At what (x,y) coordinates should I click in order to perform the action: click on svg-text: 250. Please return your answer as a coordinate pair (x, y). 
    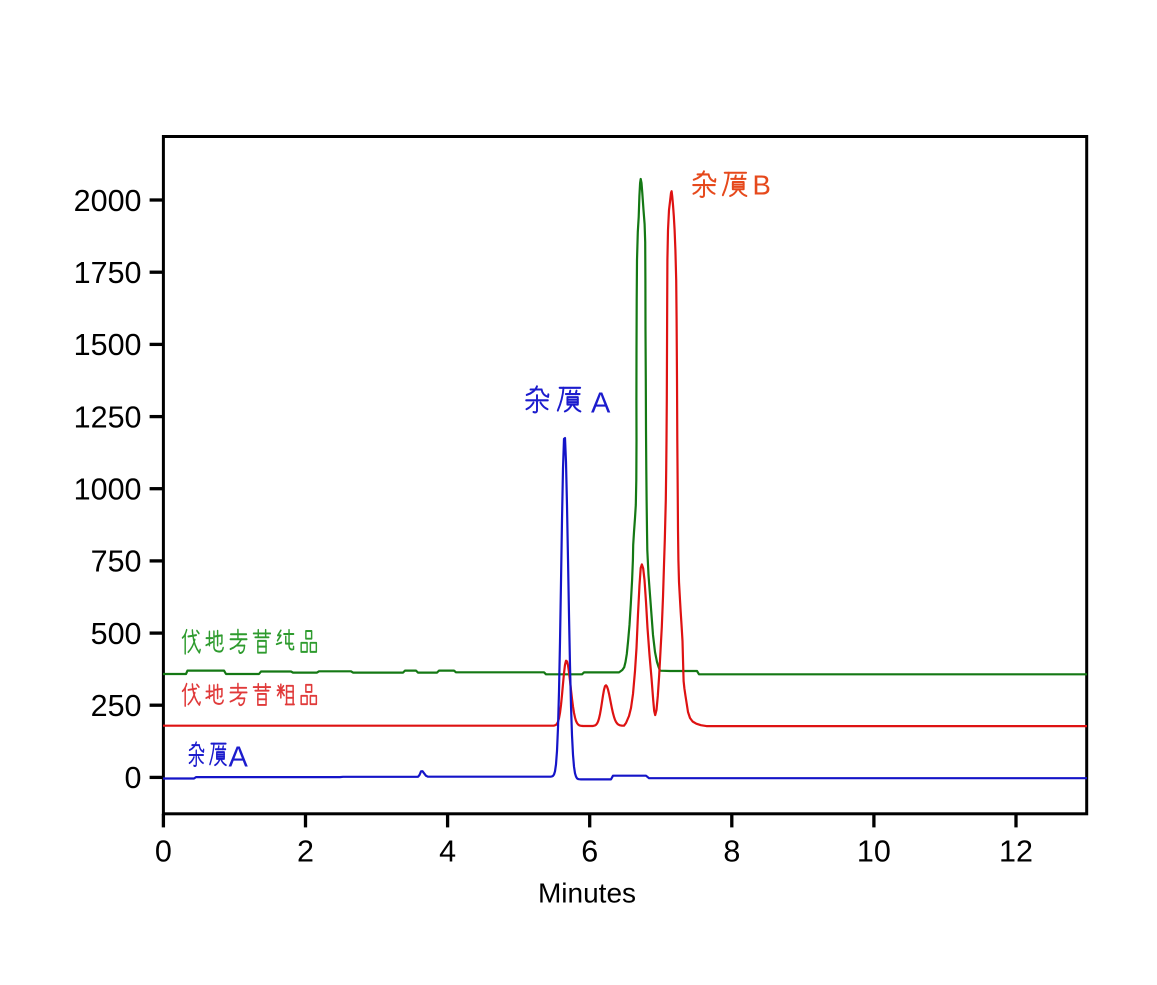
    Looking at the image, I should click on (116, 706).